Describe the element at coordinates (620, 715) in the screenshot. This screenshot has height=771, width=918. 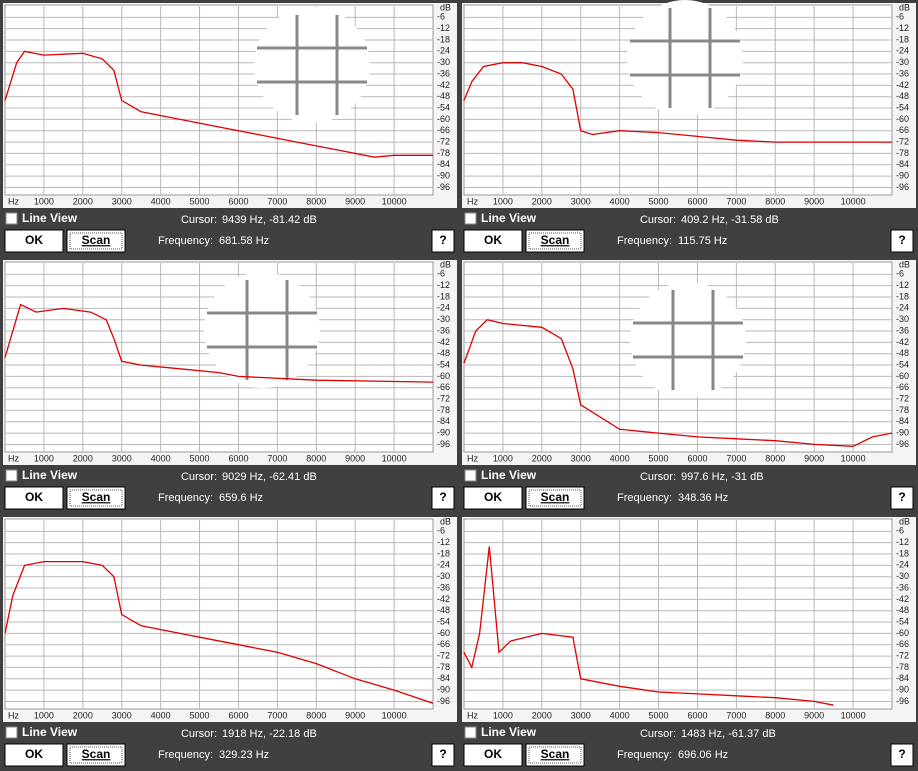
I see `x-tick-label: 4000` at that location.